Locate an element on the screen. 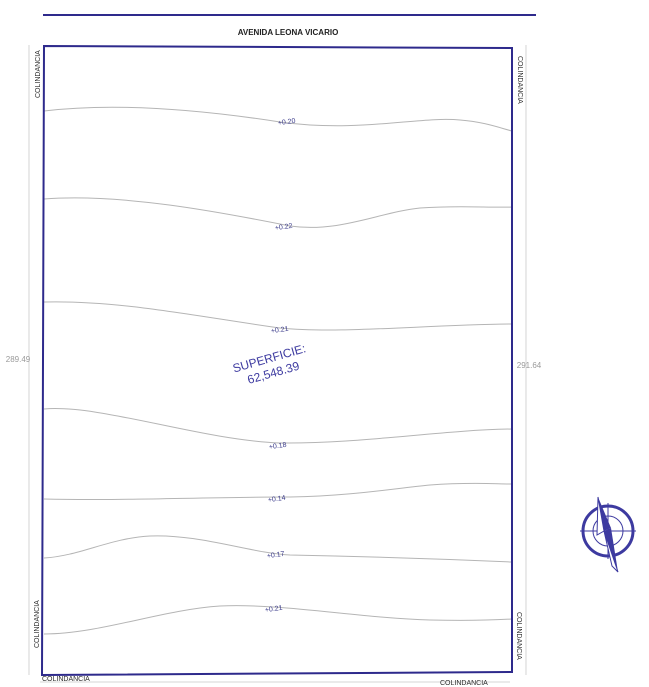 Image resolution: width=649 pixels, height=687 pixels. boundary-label-top-right: COLINDANCIA is located at coordinates (519, 80).